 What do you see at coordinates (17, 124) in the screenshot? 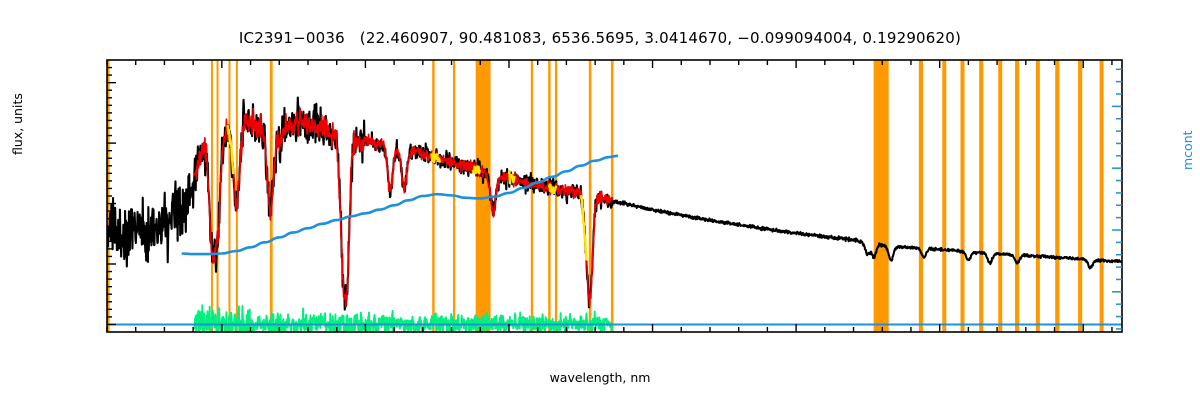
I see `y-axis-left-label: flux, units` at bounding box center [17, 124].